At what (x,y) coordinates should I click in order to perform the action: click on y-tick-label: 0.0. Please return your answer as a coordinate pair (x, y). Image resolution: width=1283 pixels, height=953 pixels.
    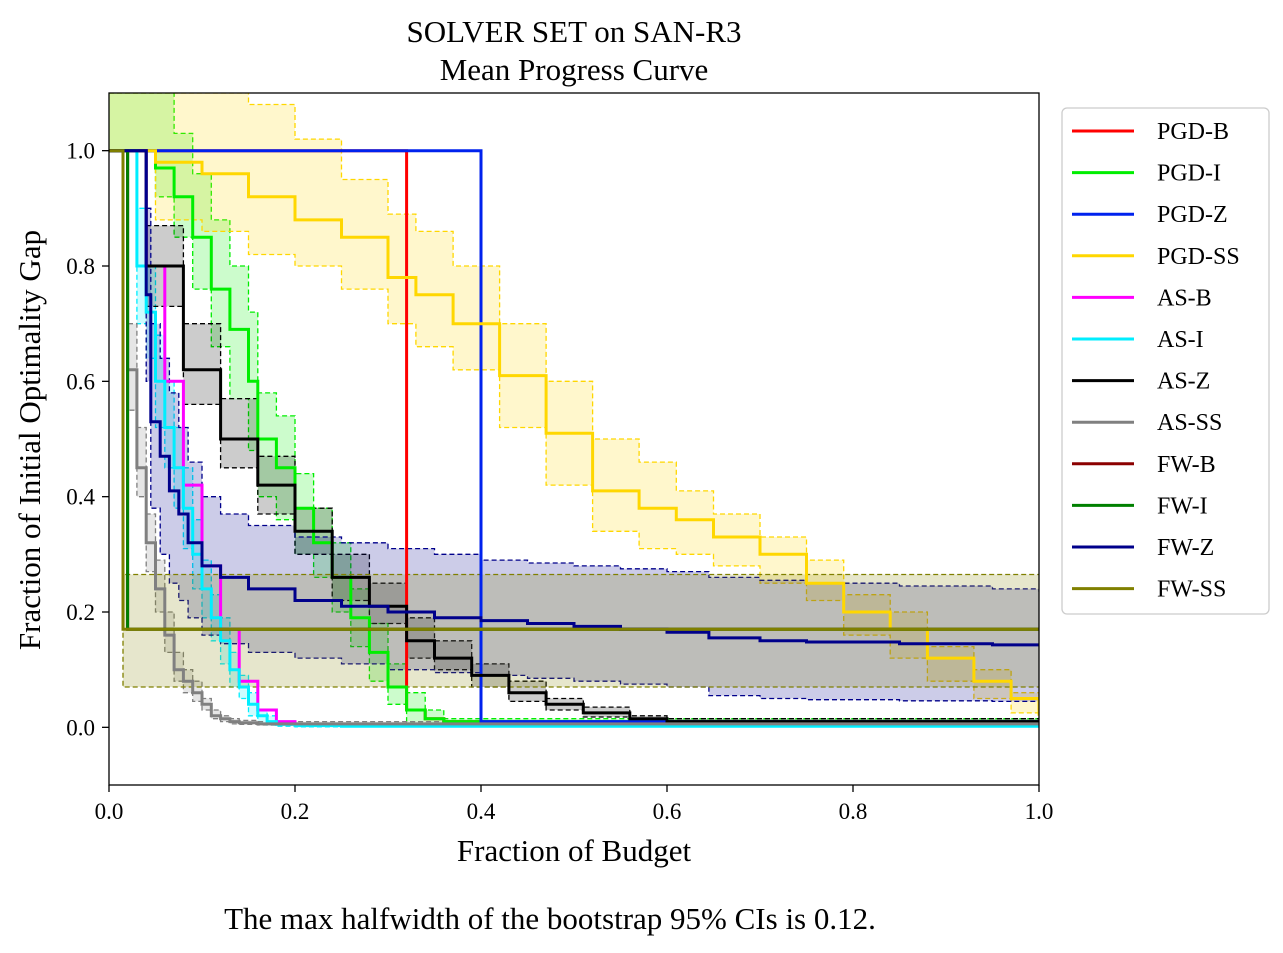
    Looking at the image, I should click on (80, 727).